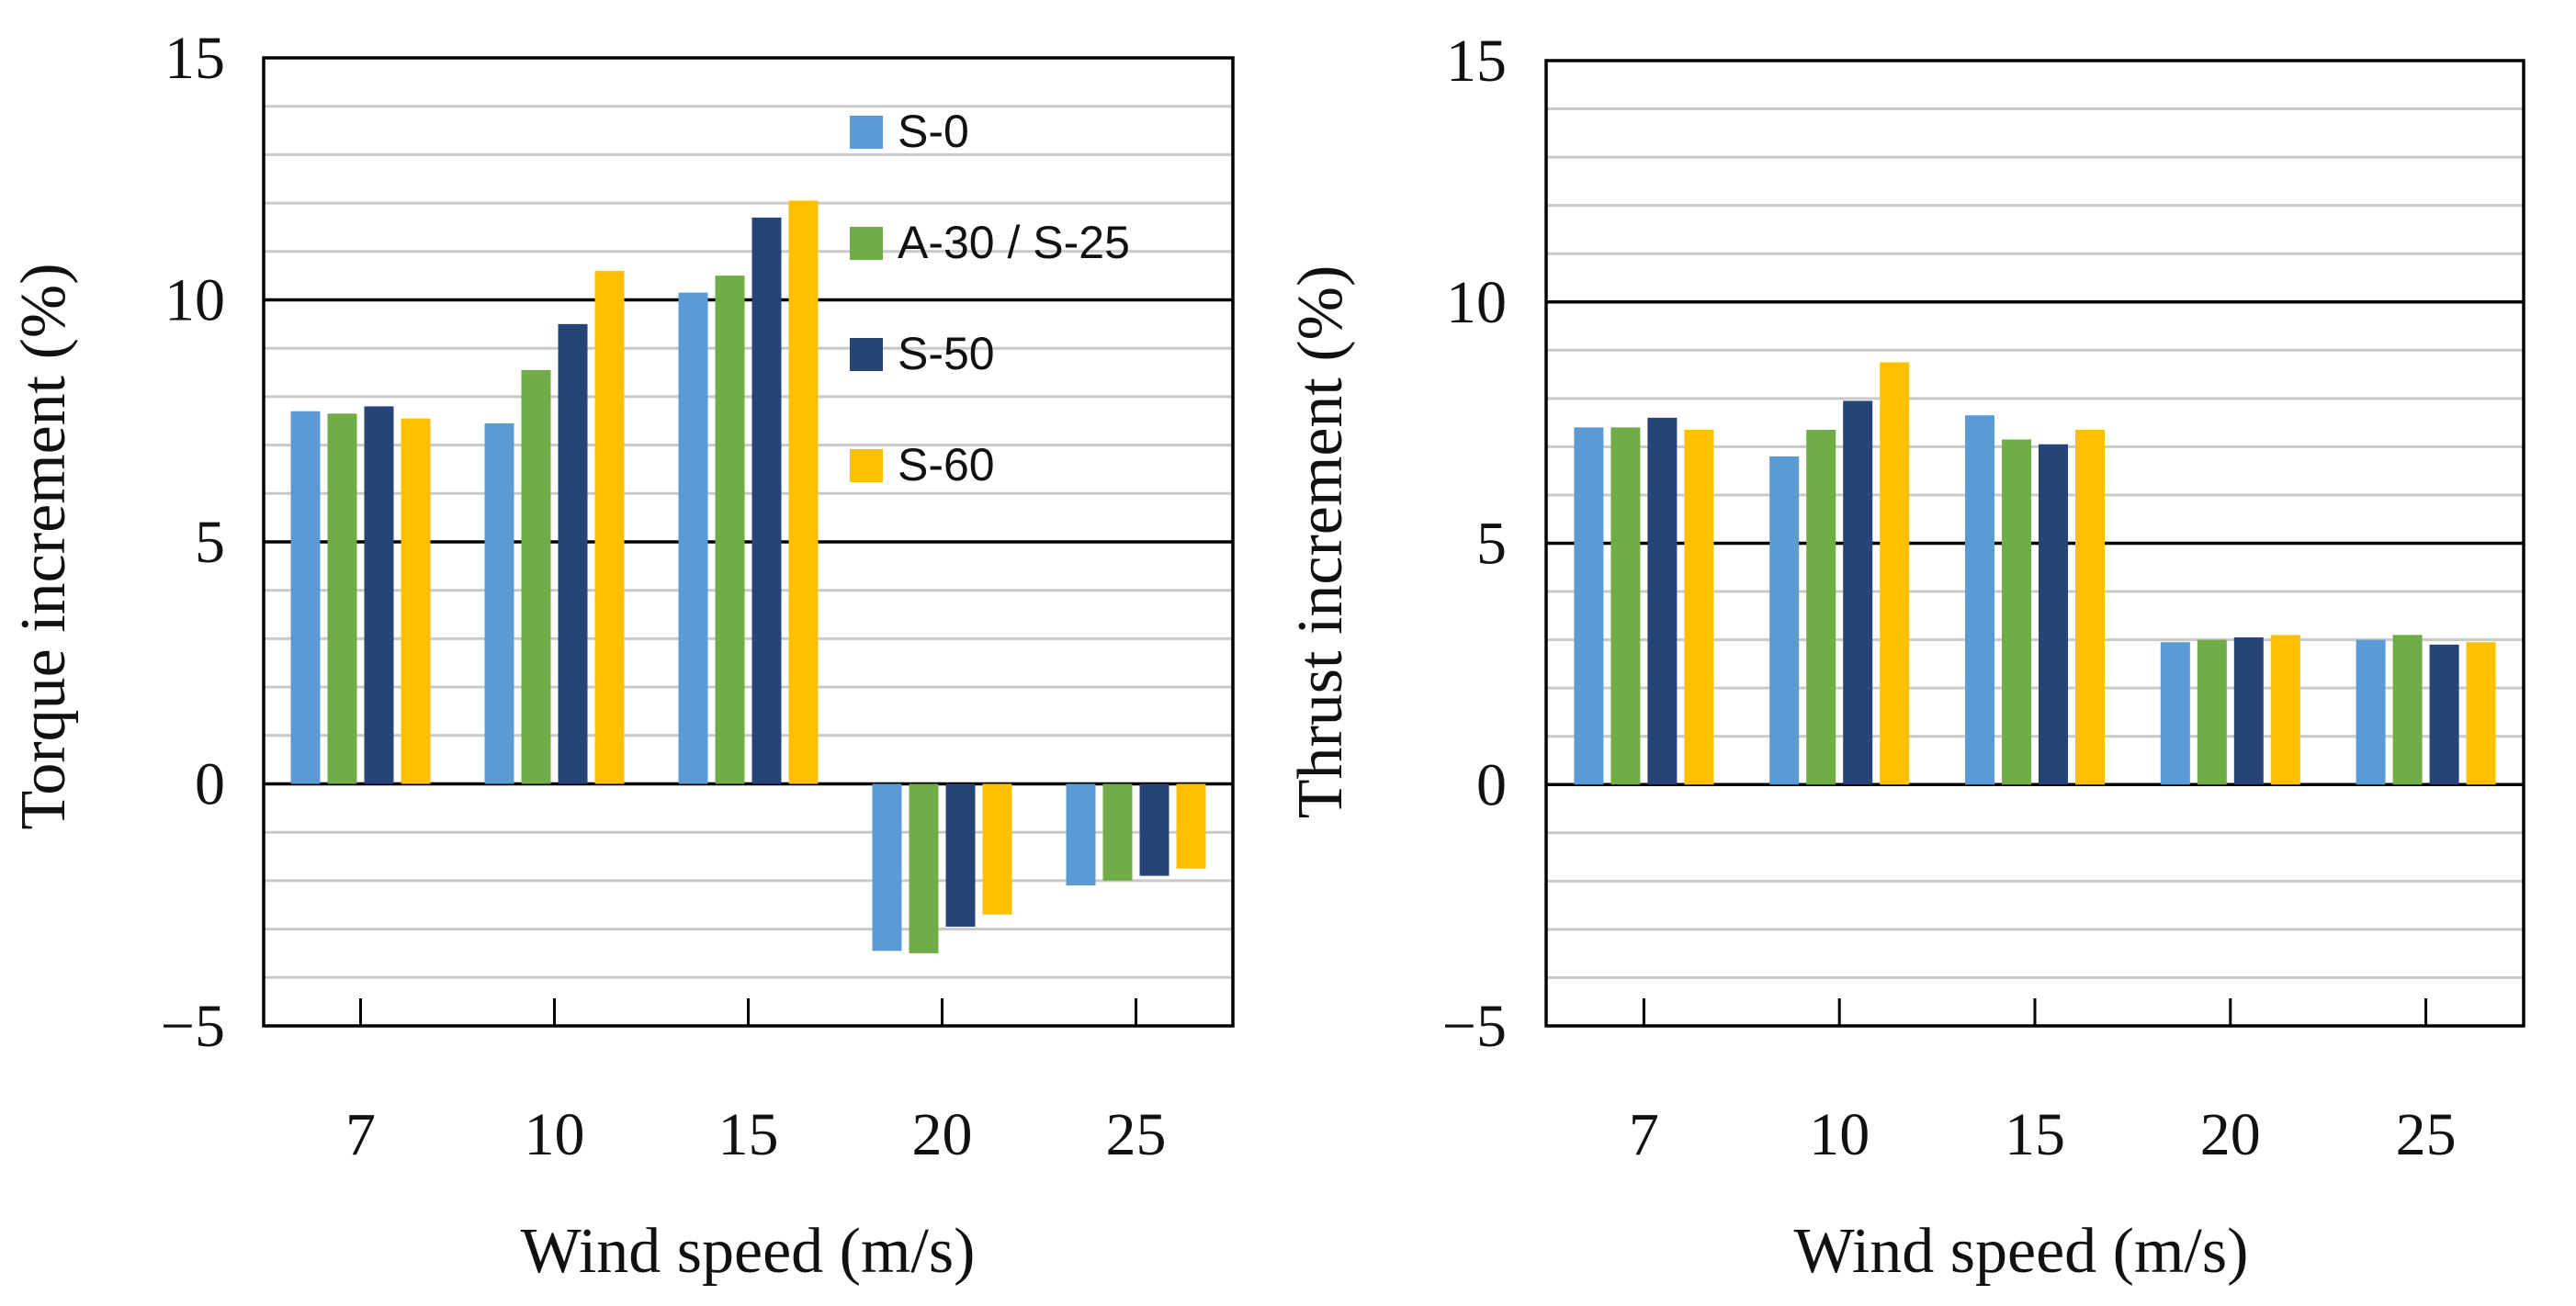 This screenshot has height=1306, width=2576. What do you see at coordinates (990, 298) in the screenshot?
I see `legend: S-0 A-30 / S-25 S-50 S-60` at bounding box center [990, 298].